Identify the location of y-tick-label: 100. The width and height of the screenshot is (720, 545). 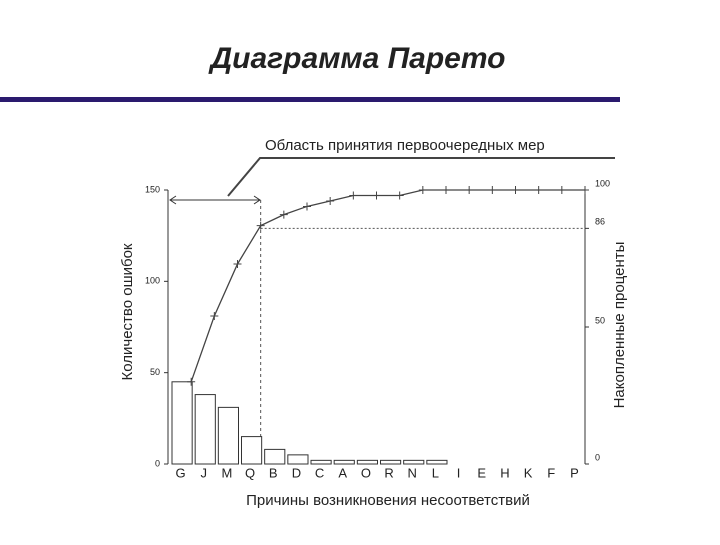
(152, 281).